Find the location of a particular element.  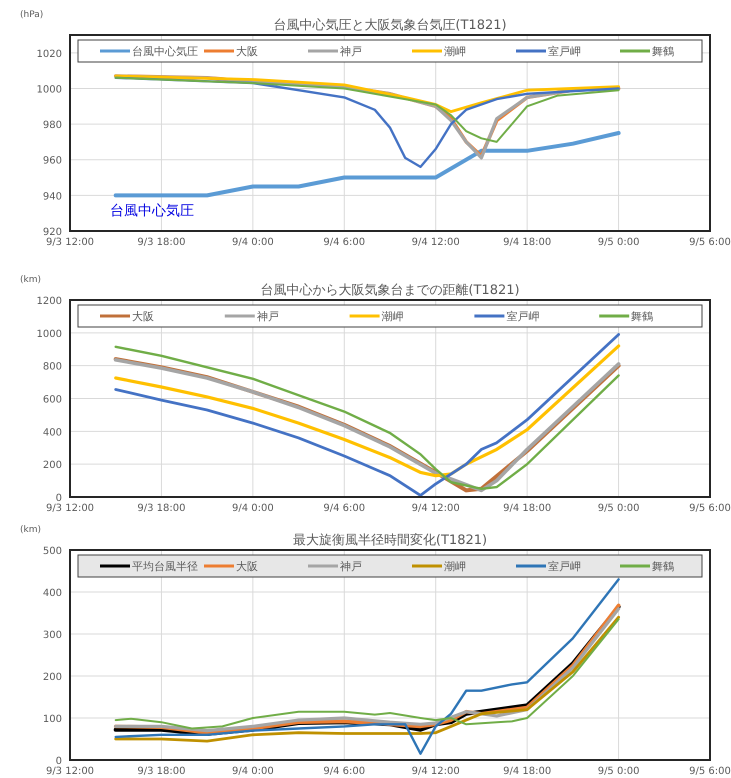

chart-title: 最大旋衡風半径時間変化(T1821) is located at coordinates (390, 540).